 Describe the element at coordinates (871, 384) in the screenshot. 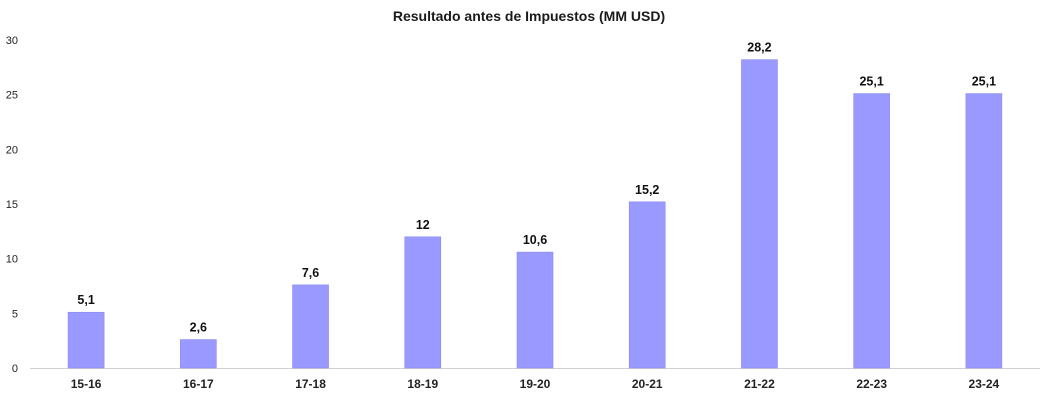

I see `x-tick-label-22-23: 22-23` at that location.